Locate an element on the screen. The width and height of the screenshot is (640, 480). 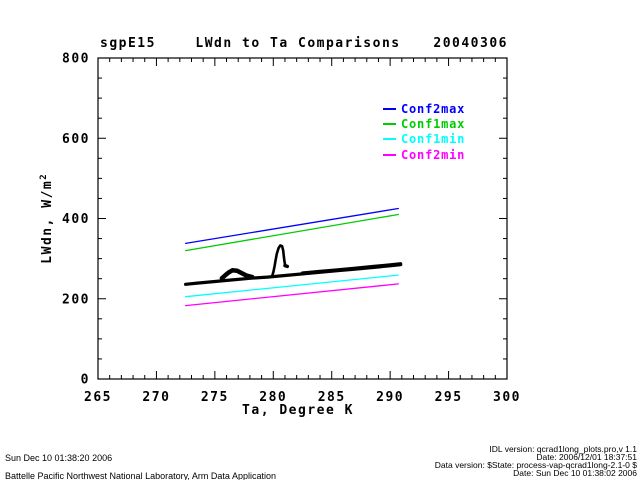
y-tick-label: 0 is located at coordinates (85, 380).